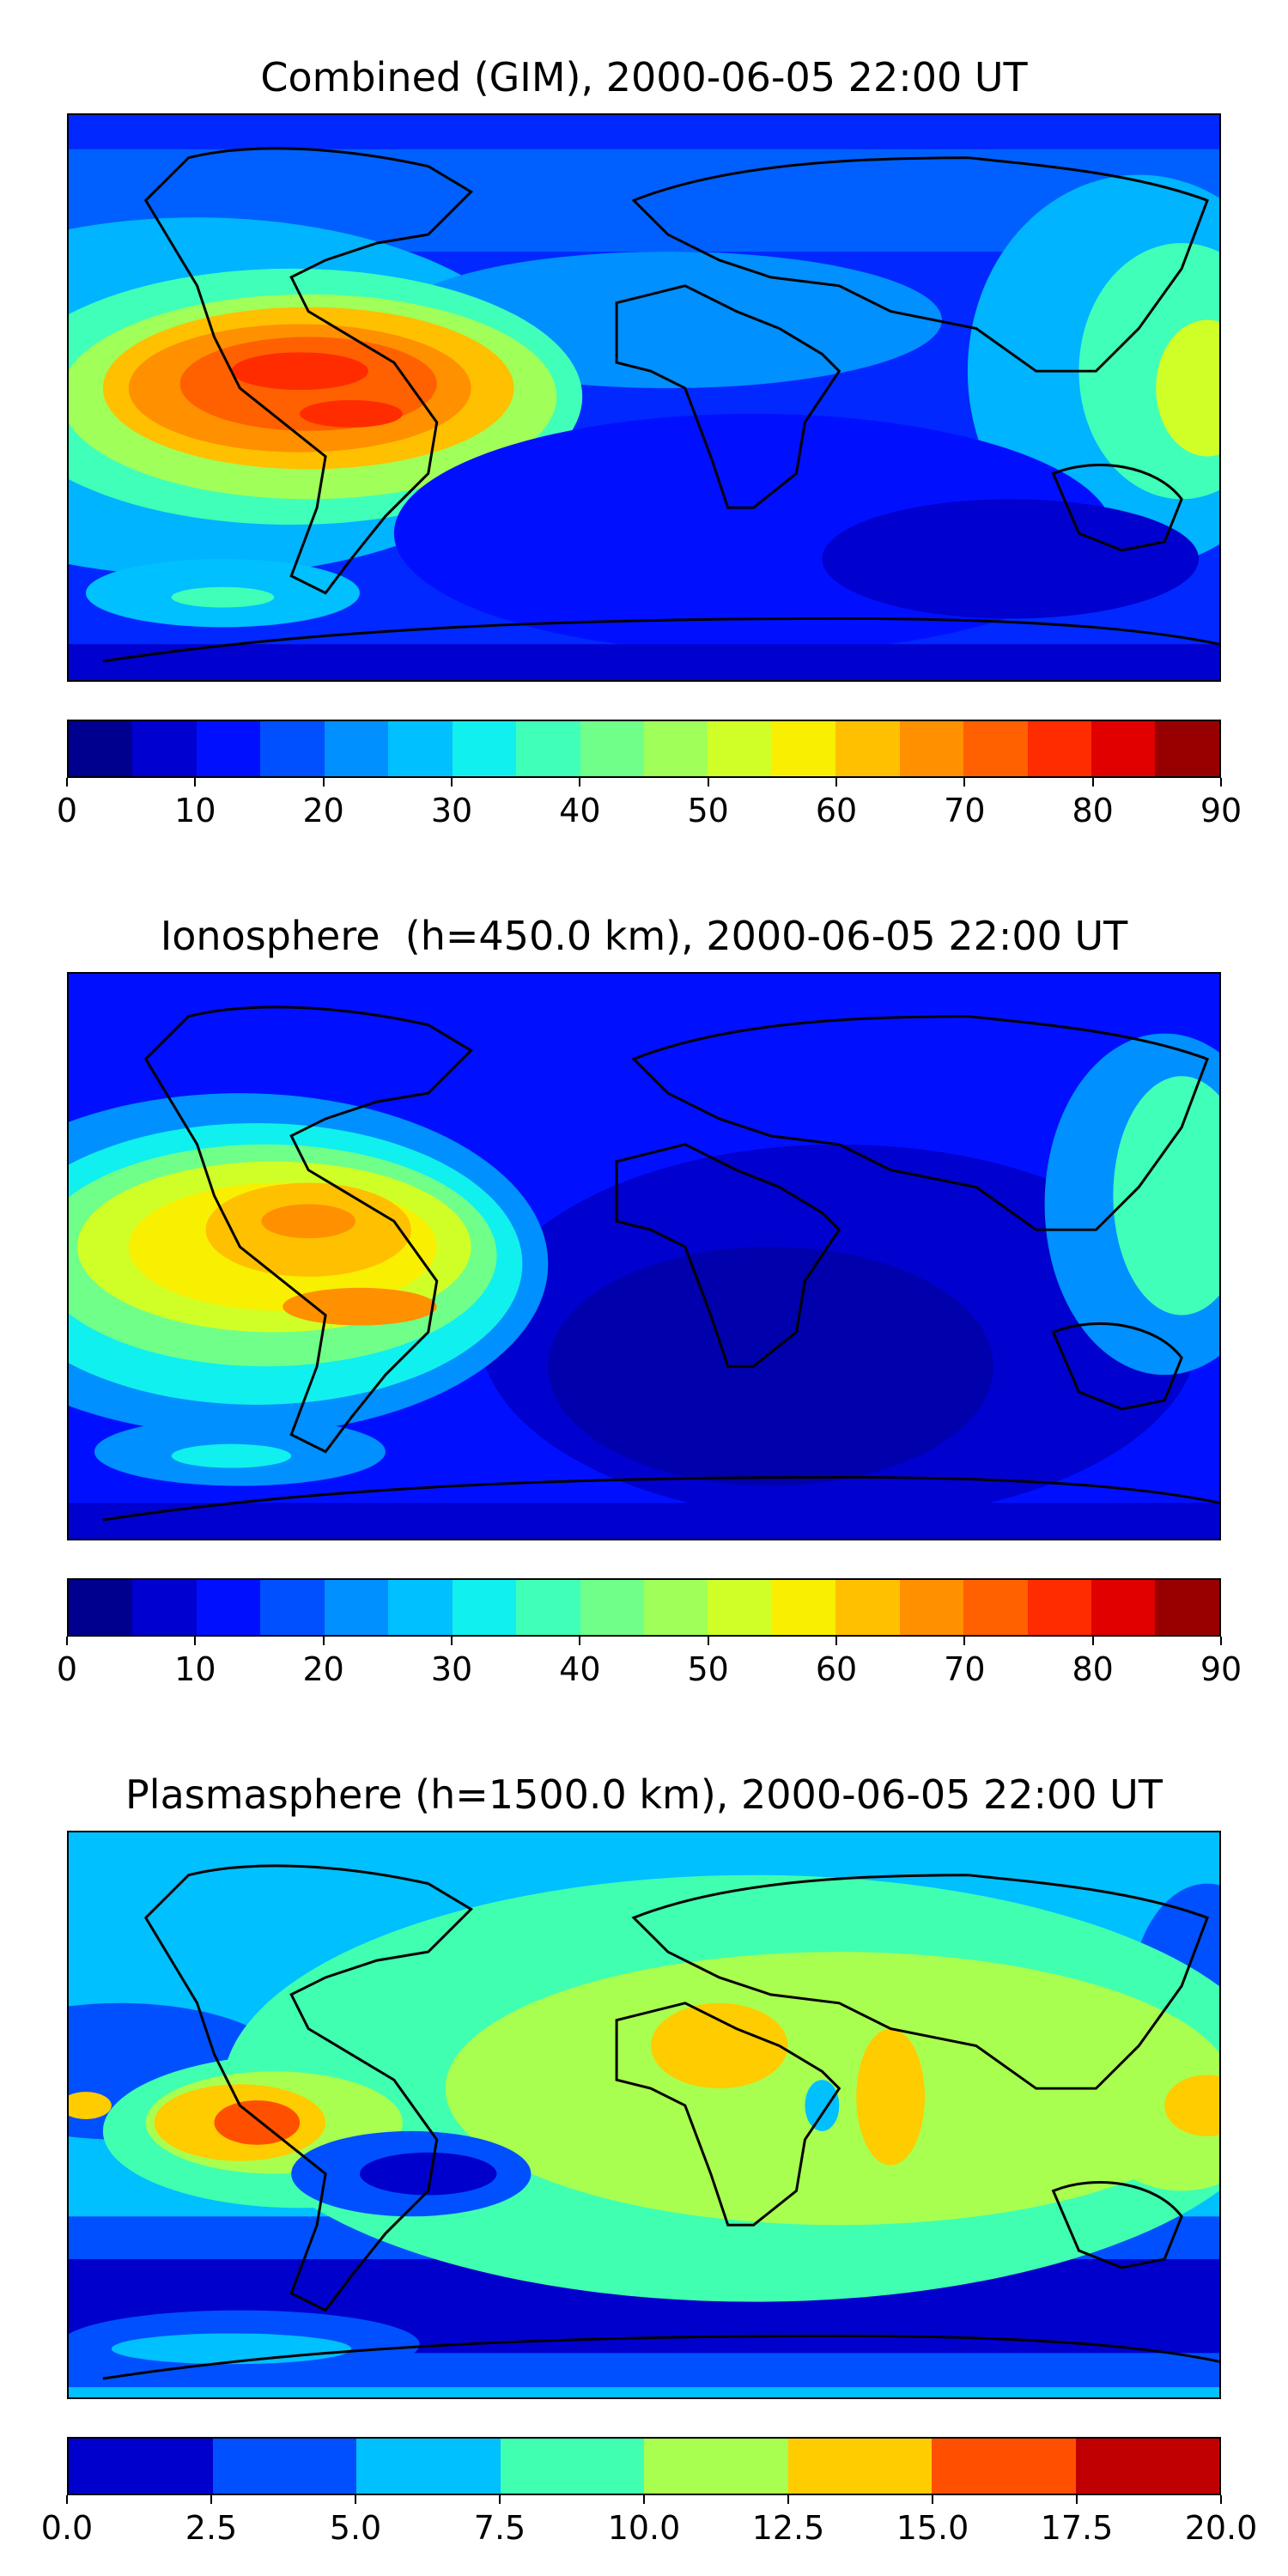 The image size is (1288, 2576). What do you see at coordinates (212, 2528) in the screenshot?
I see `colorbar-tick-label: 2.5` at bounding box center [212, 2528].